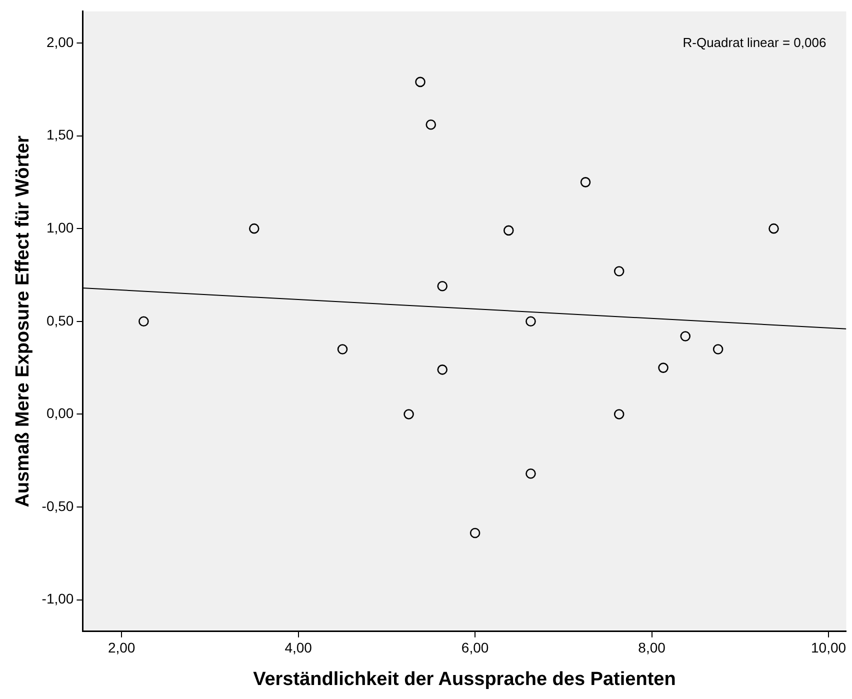 Image resolution: width=852 pixels, height=699 pixels. I want to click on x-axis-title: Verständlichkeit der Aussprache des Patienten, so click(464, 679).